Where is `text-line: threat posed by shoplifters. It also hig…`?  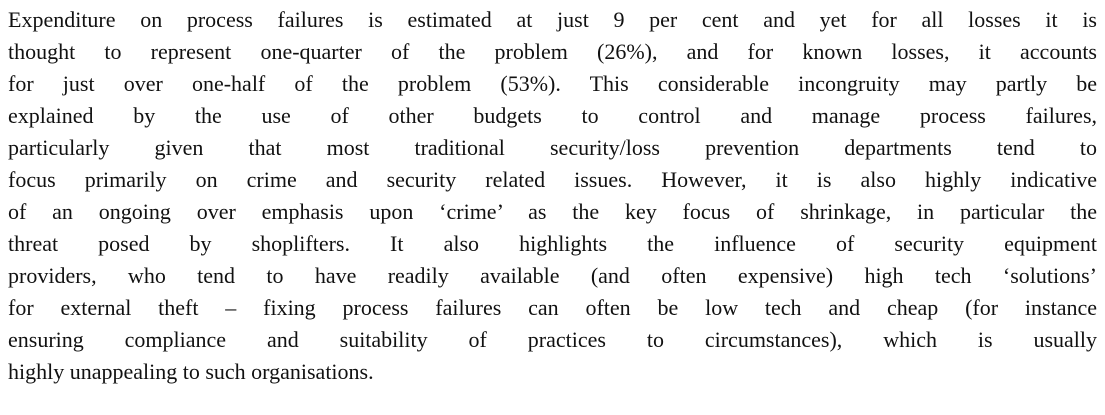
text-line: threat posed by shoplifters. It also hig… is located at coordinates (552, 243).